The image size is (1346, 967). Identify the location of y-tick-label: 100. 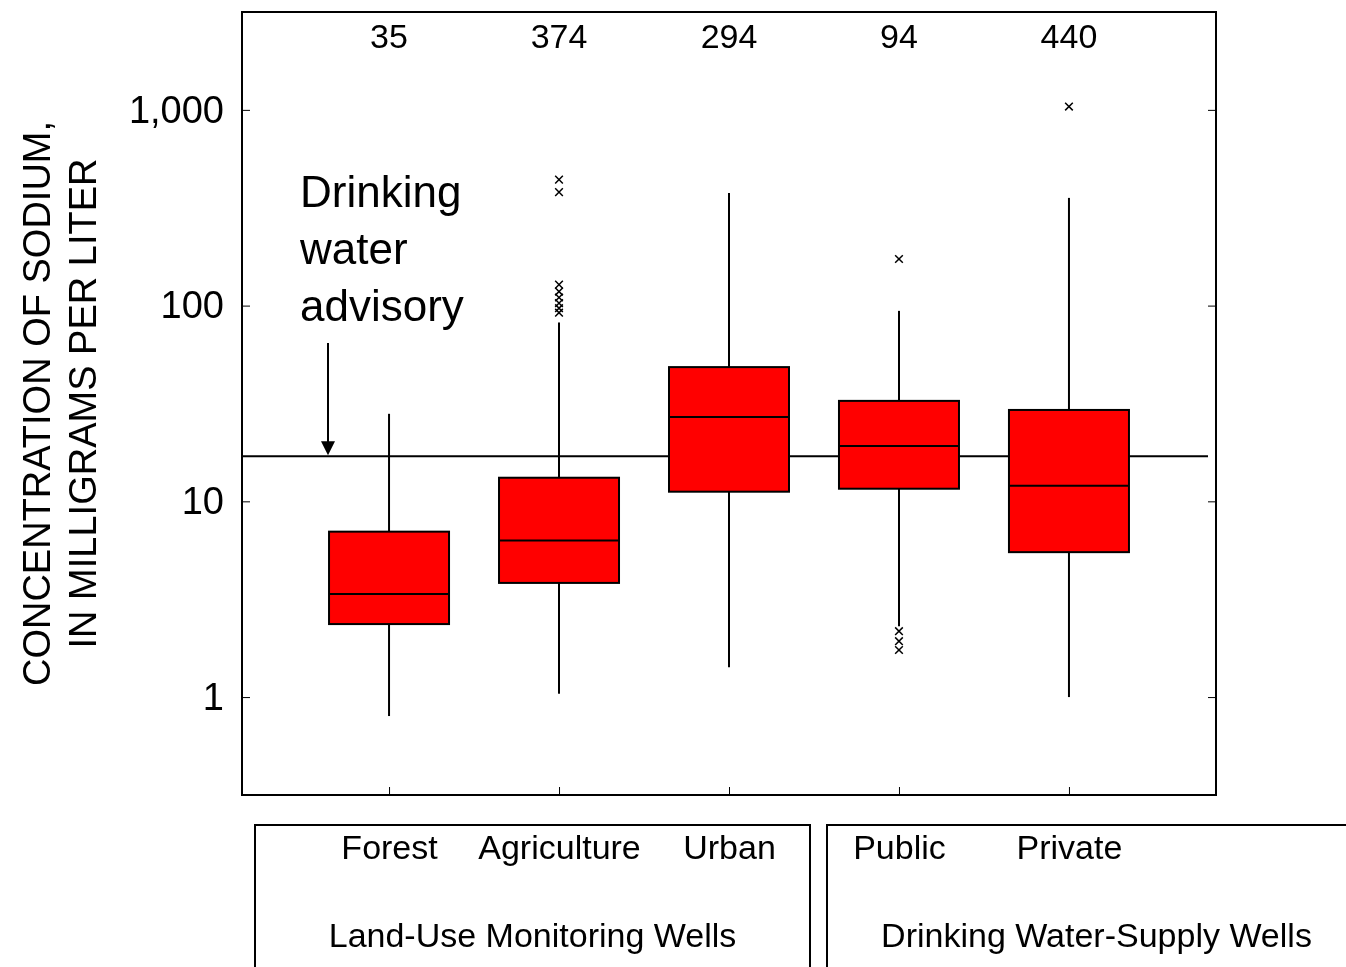
(192, 305).